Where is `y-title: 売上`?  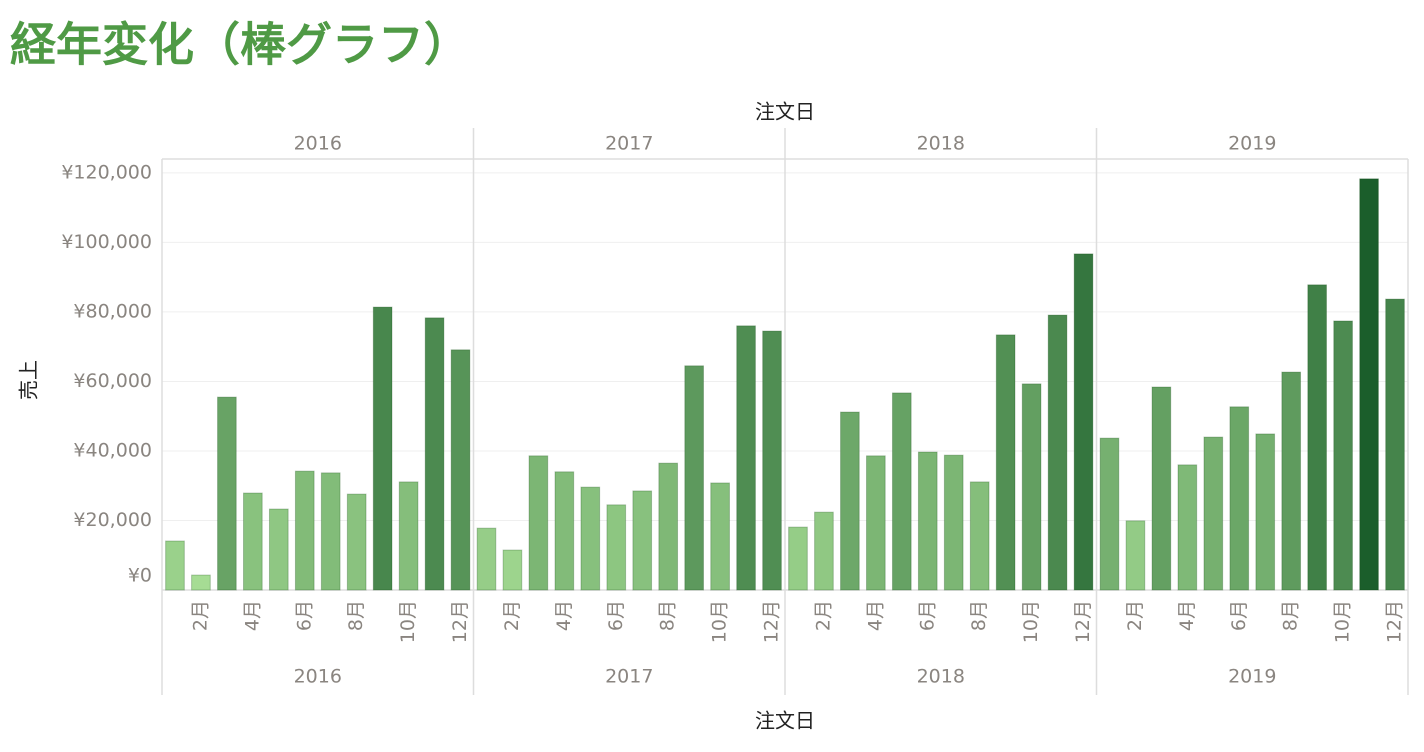 y-title: 売上 is located at coordinates (29, 380).